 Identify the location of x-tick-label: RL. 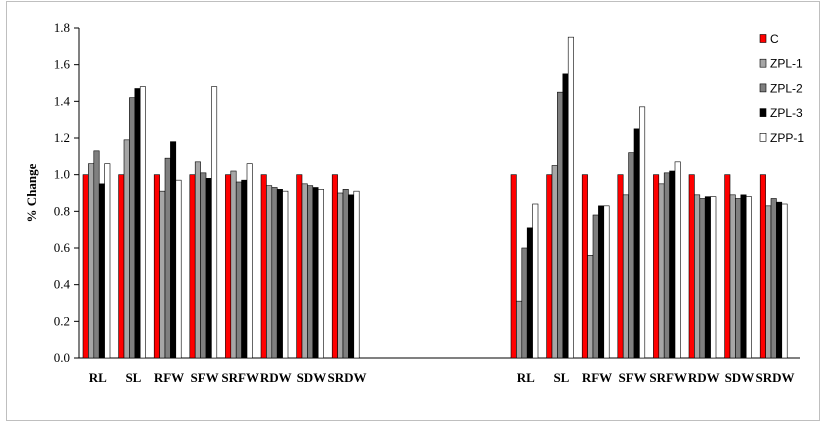
(98, 377).